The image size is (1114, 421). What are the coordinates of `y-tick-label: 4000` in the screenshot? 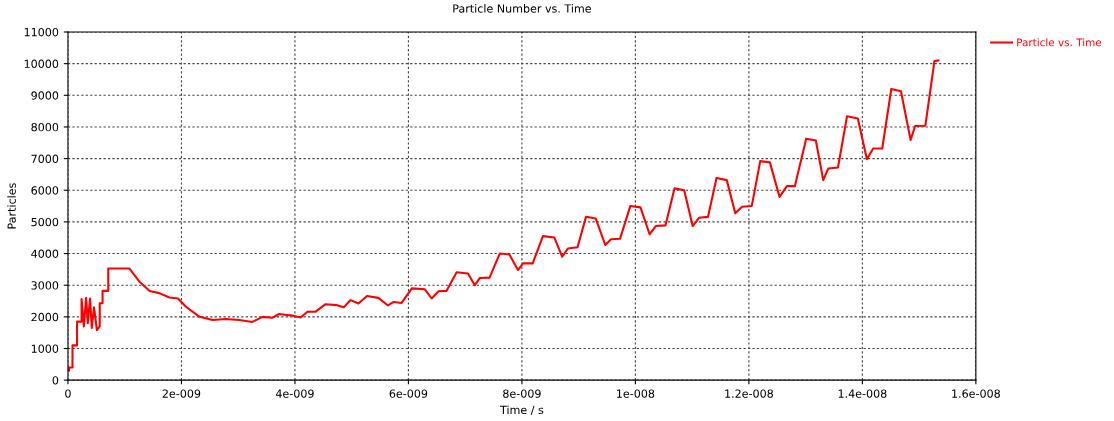 It's located at (45, 253).